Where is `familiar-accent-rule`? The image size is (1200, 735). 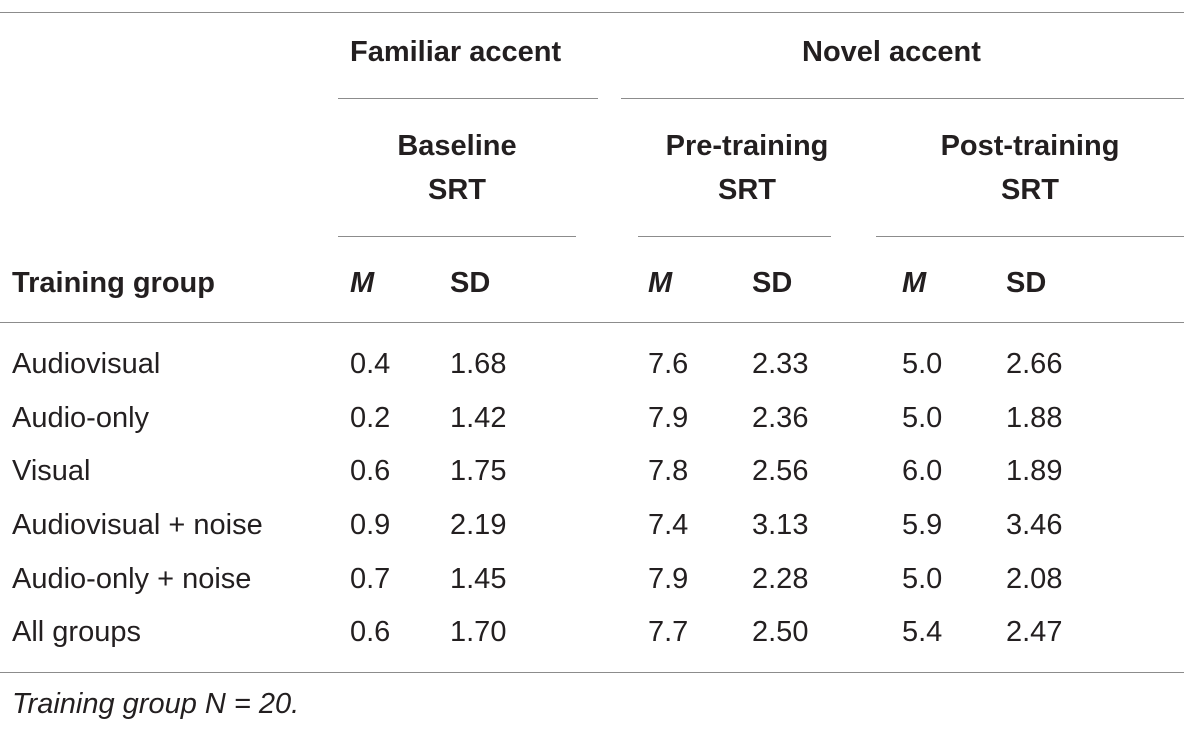
familiar-accent-rule is located at coordinates (468, 98).